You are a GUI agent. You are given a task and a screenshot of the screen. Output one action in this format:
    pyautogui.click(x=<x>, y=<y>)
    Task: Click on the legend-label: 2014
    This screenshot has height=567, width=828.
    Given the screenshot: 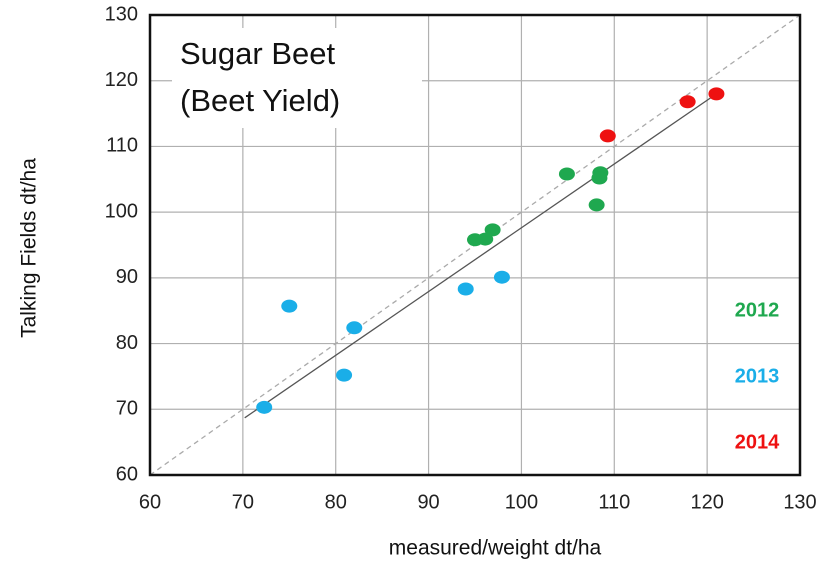 What is the action you would take?
    pyautogui.click(x=757, y=442)
    